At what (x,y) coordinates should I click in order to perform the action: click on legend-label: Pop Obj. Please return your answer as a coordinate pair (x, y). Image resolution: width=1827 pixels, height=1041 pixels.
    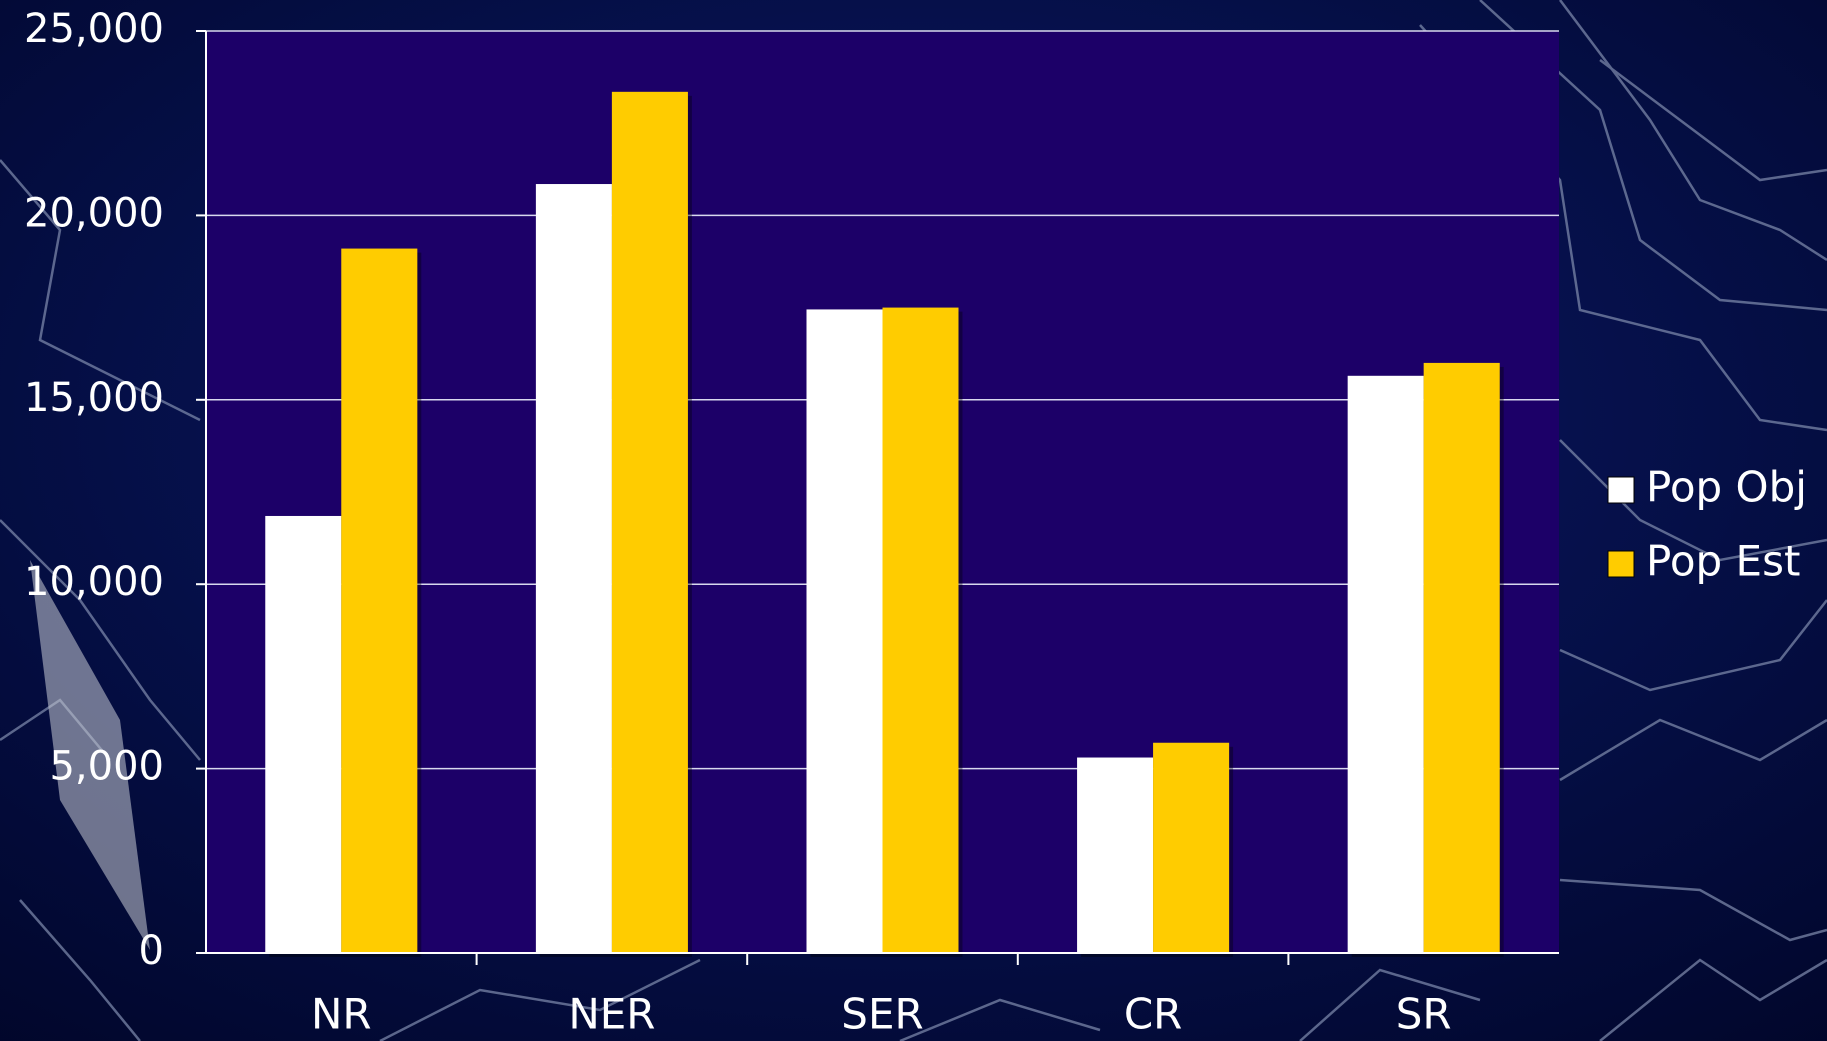
    Looking at the image, I should click on (1726, 487).